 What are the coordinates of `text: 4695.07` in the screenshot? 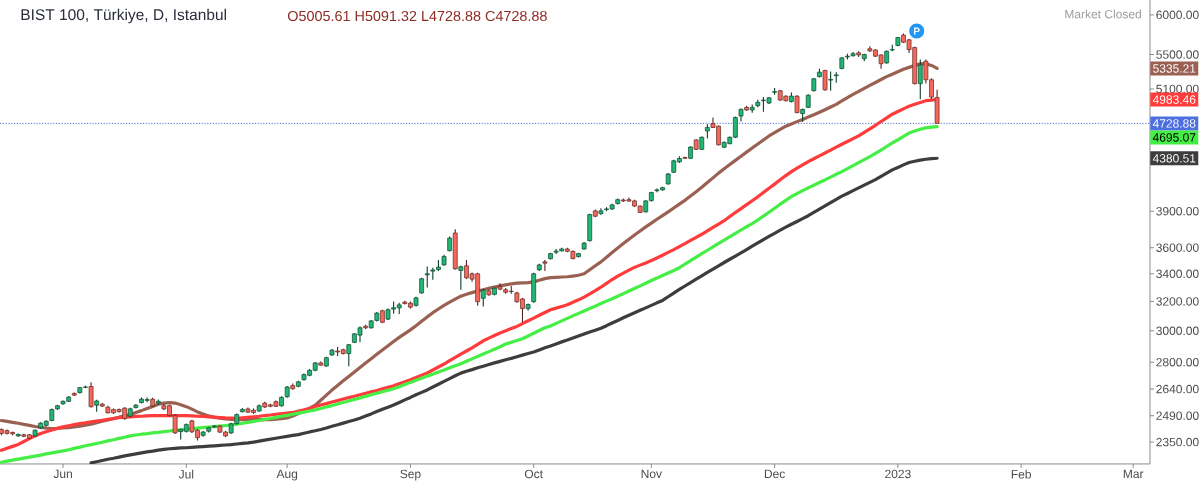 It's located at (1174, 137).